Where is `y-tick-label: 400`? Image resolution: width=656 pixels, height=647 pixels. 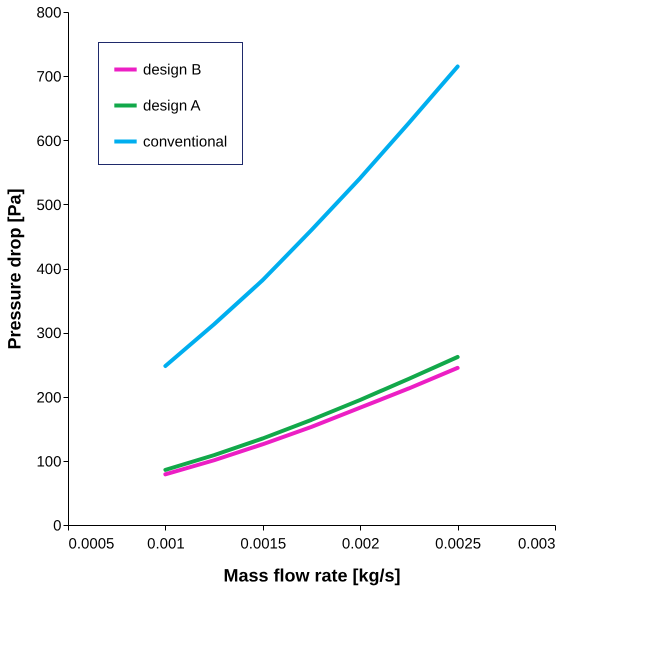
y-tick-label: 400 is located at coordinates (49, 269).